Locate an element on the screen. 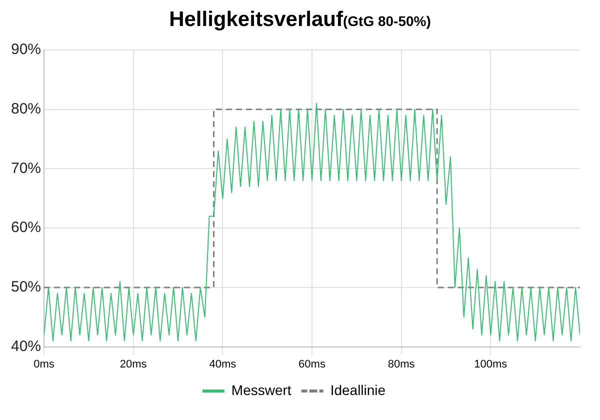 Image resolution: width=600 pixels, height=420 pixels. chart-subtitle: (GtG 80-50%) is located at coordinates (386, 21).